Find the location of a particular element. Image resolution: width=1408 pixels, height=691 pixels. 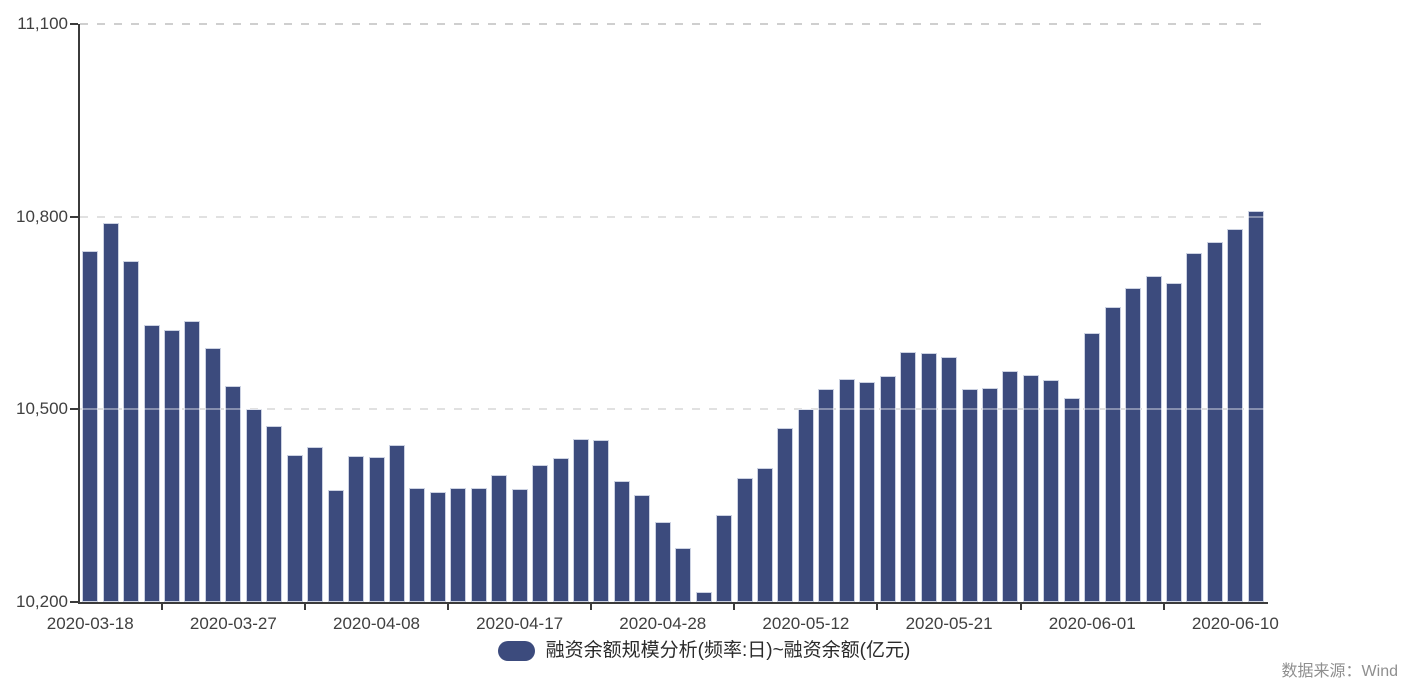

legend-swatch-icon is located at coordinates (516, 651).